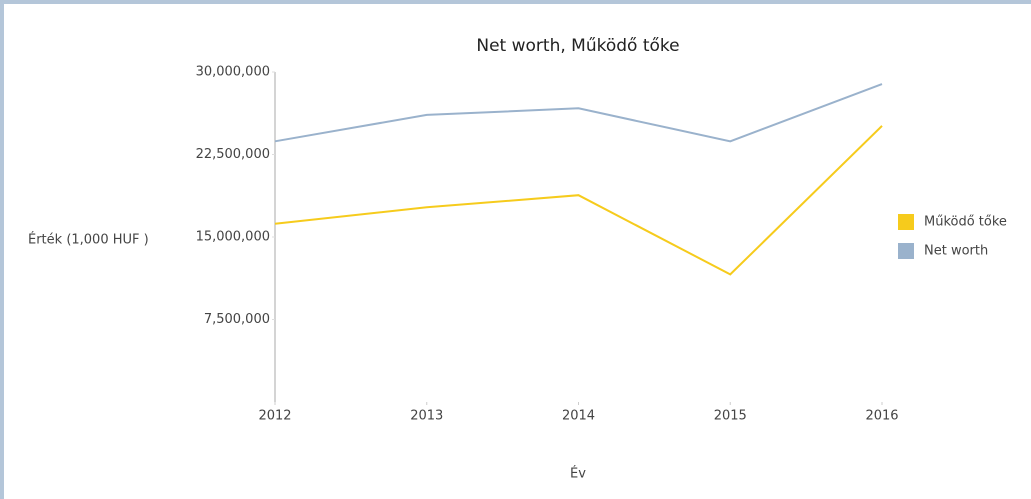 The width and height of the screenshot is (1031, 499). Describe the element at coordinates (730, 416) in the screenshot. I see `x-tick-label: 2015` at that location.